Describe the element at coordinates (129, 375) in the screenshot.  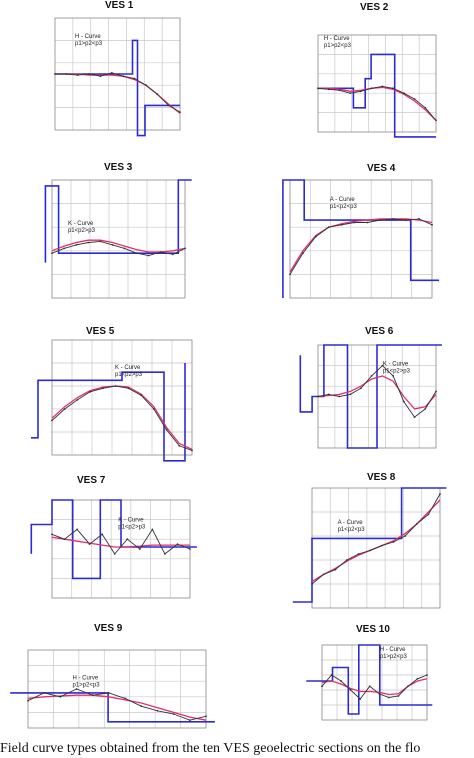
I see `ves5-relation: p1<p2>p3` at that location.